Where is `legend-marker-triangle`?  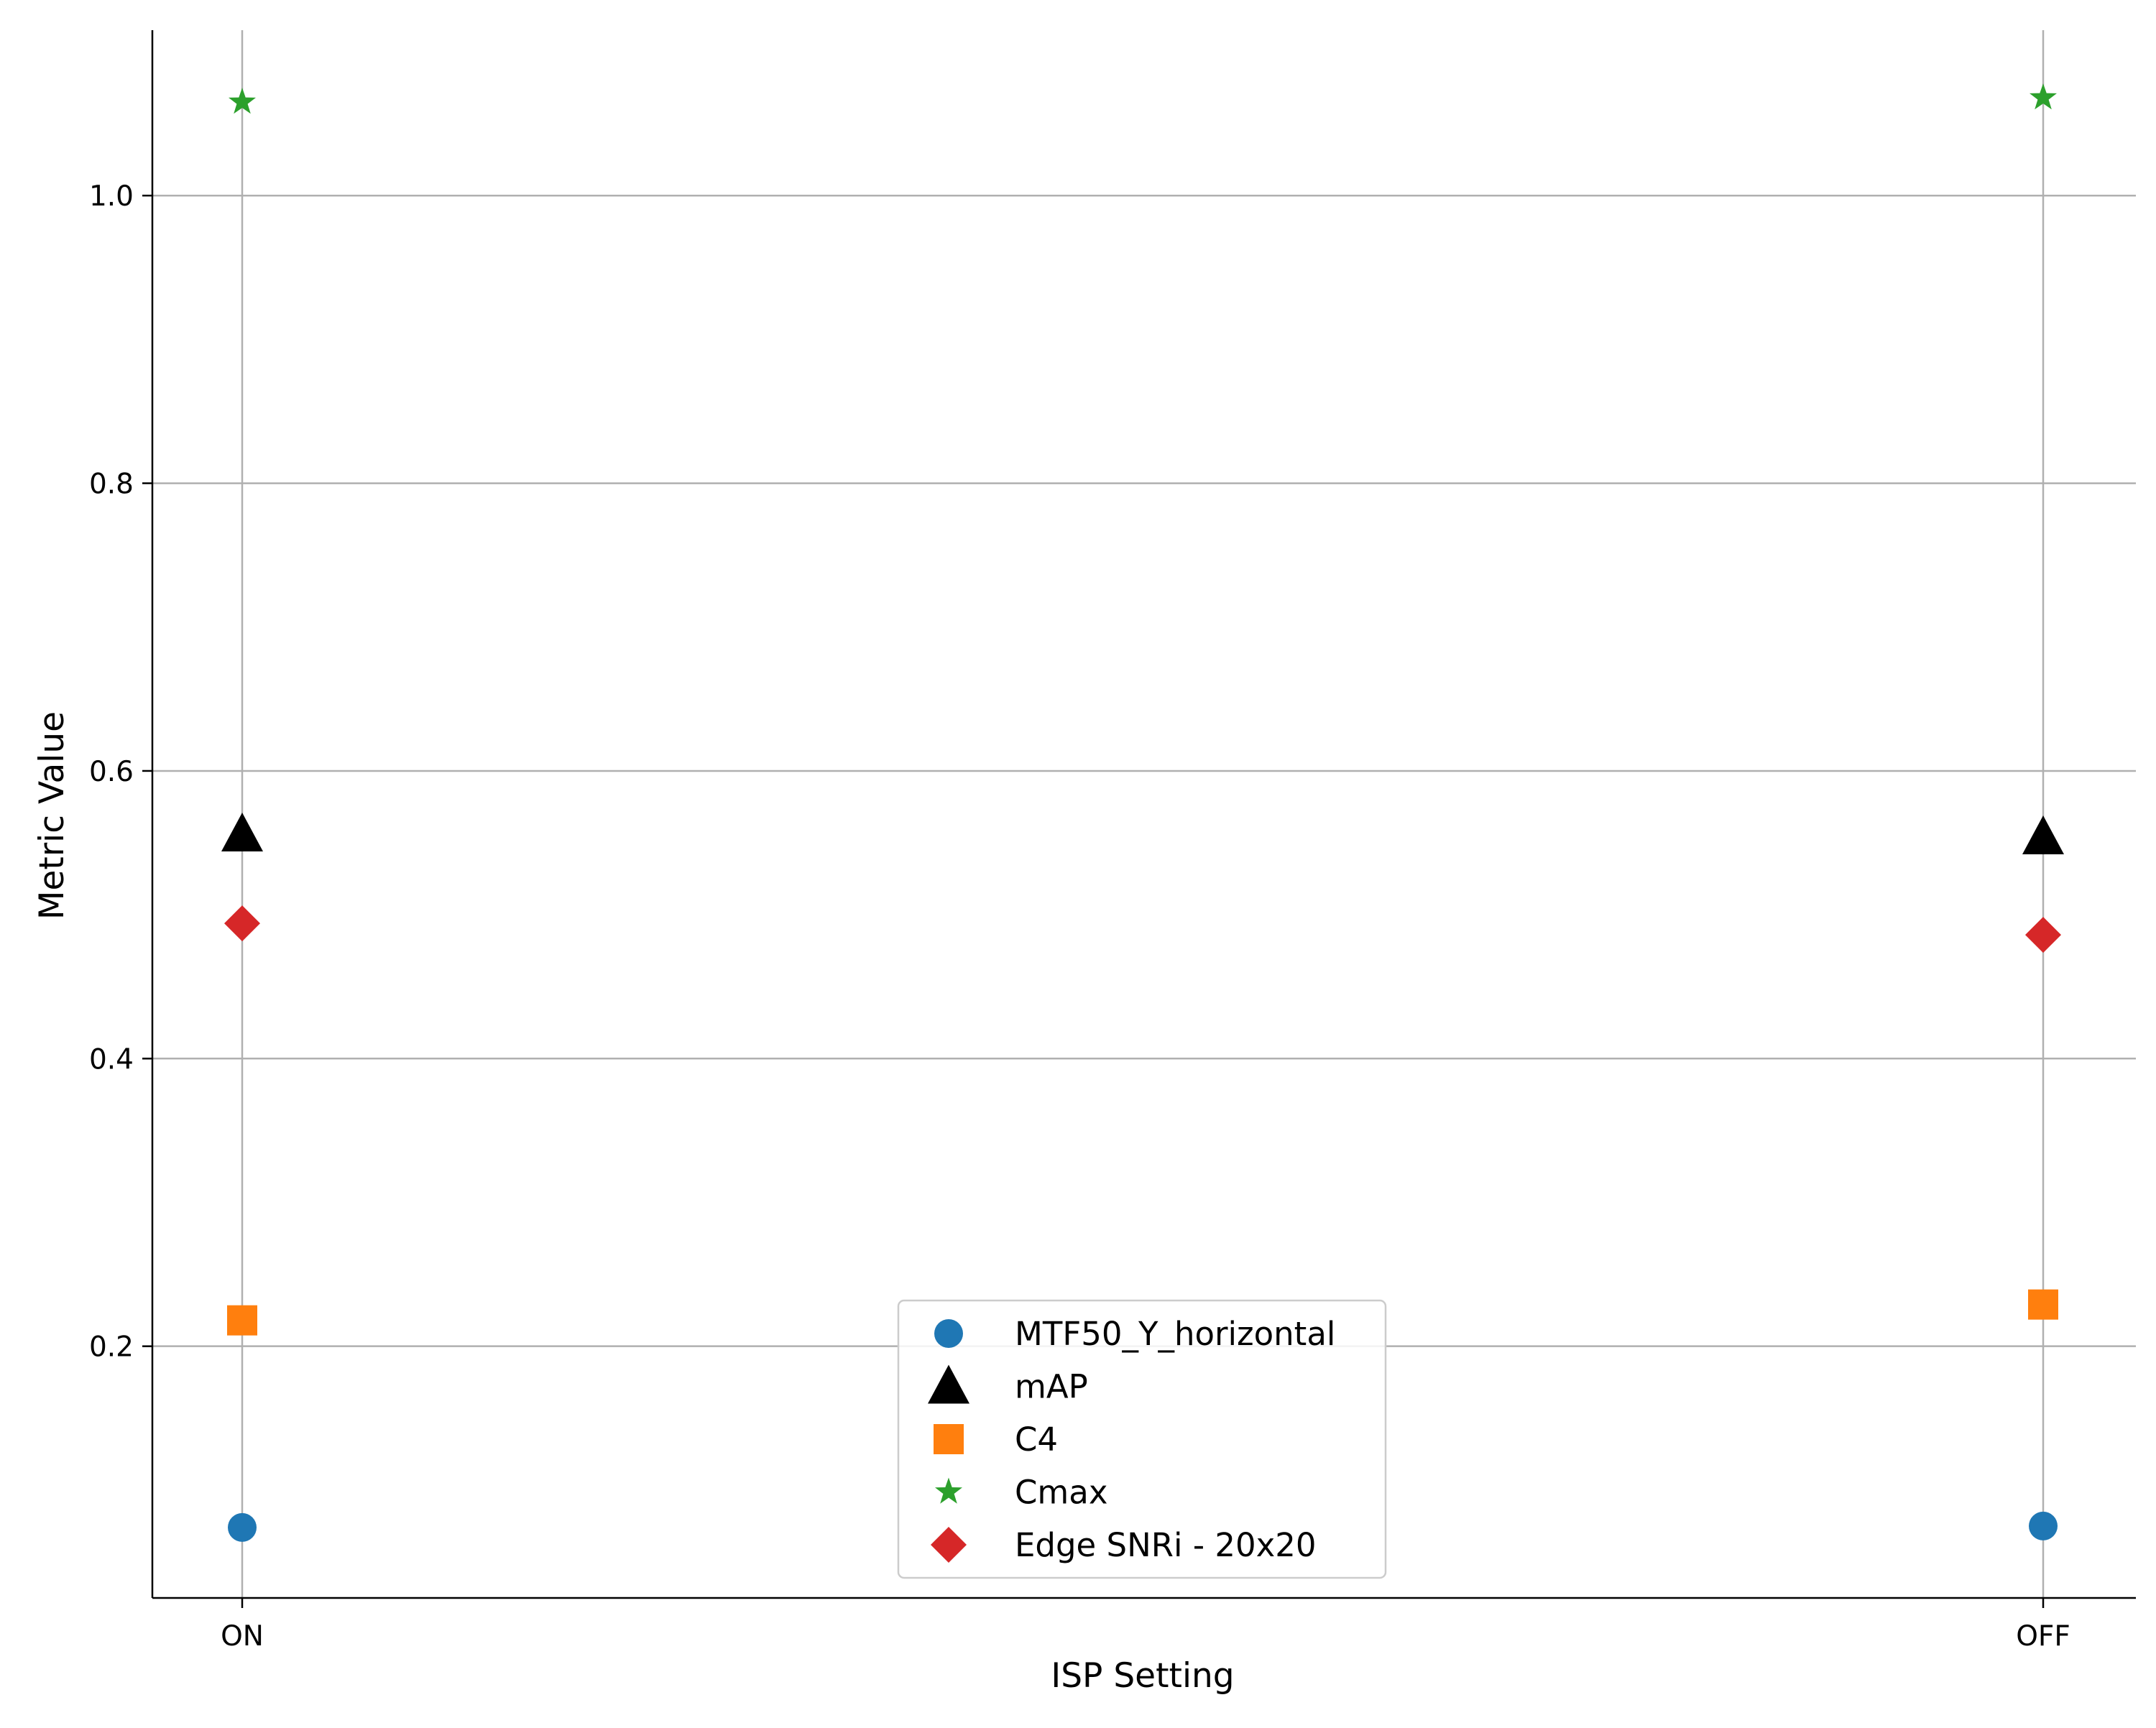
legend-marker-triangle is located at coordinates (948, 1384).